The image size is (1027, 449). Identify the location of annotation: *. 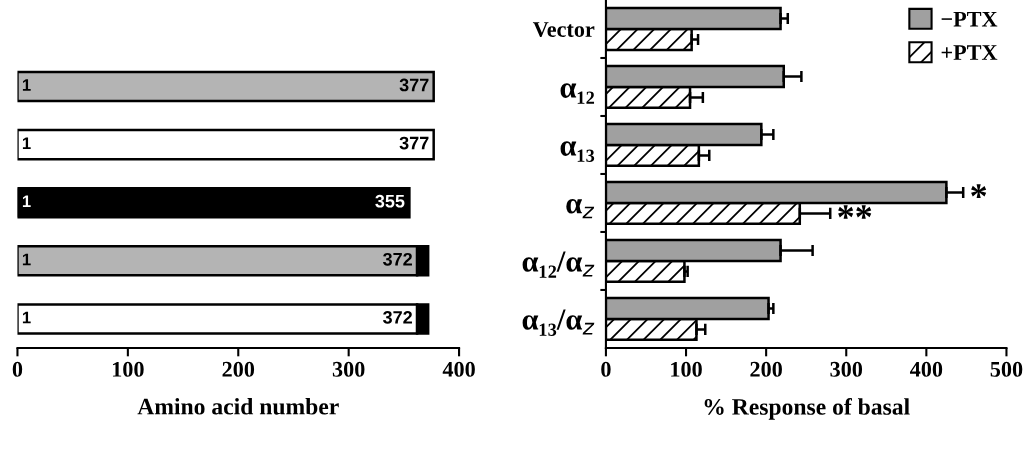
(979, 191).